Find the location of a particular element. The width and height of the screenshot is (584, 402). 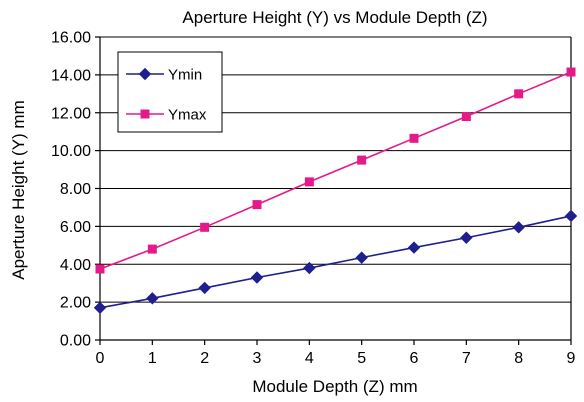

legend-marker-ymin is located at coordinates (145, 74).